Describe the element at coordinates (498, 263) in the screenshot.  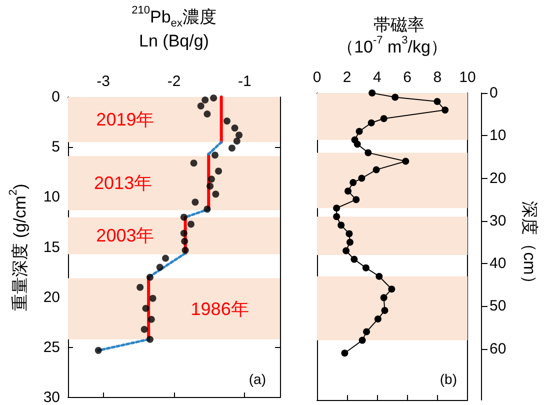
I see `y-tick-label: 40` at that location.